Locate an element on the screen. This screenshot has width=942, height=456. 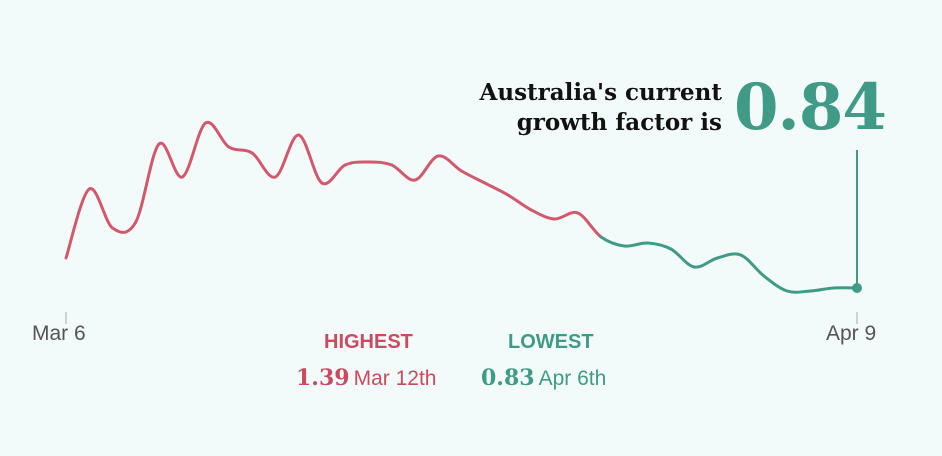
highest-stat: 1.39 Mar 12th is located at coordinates (366, 378).